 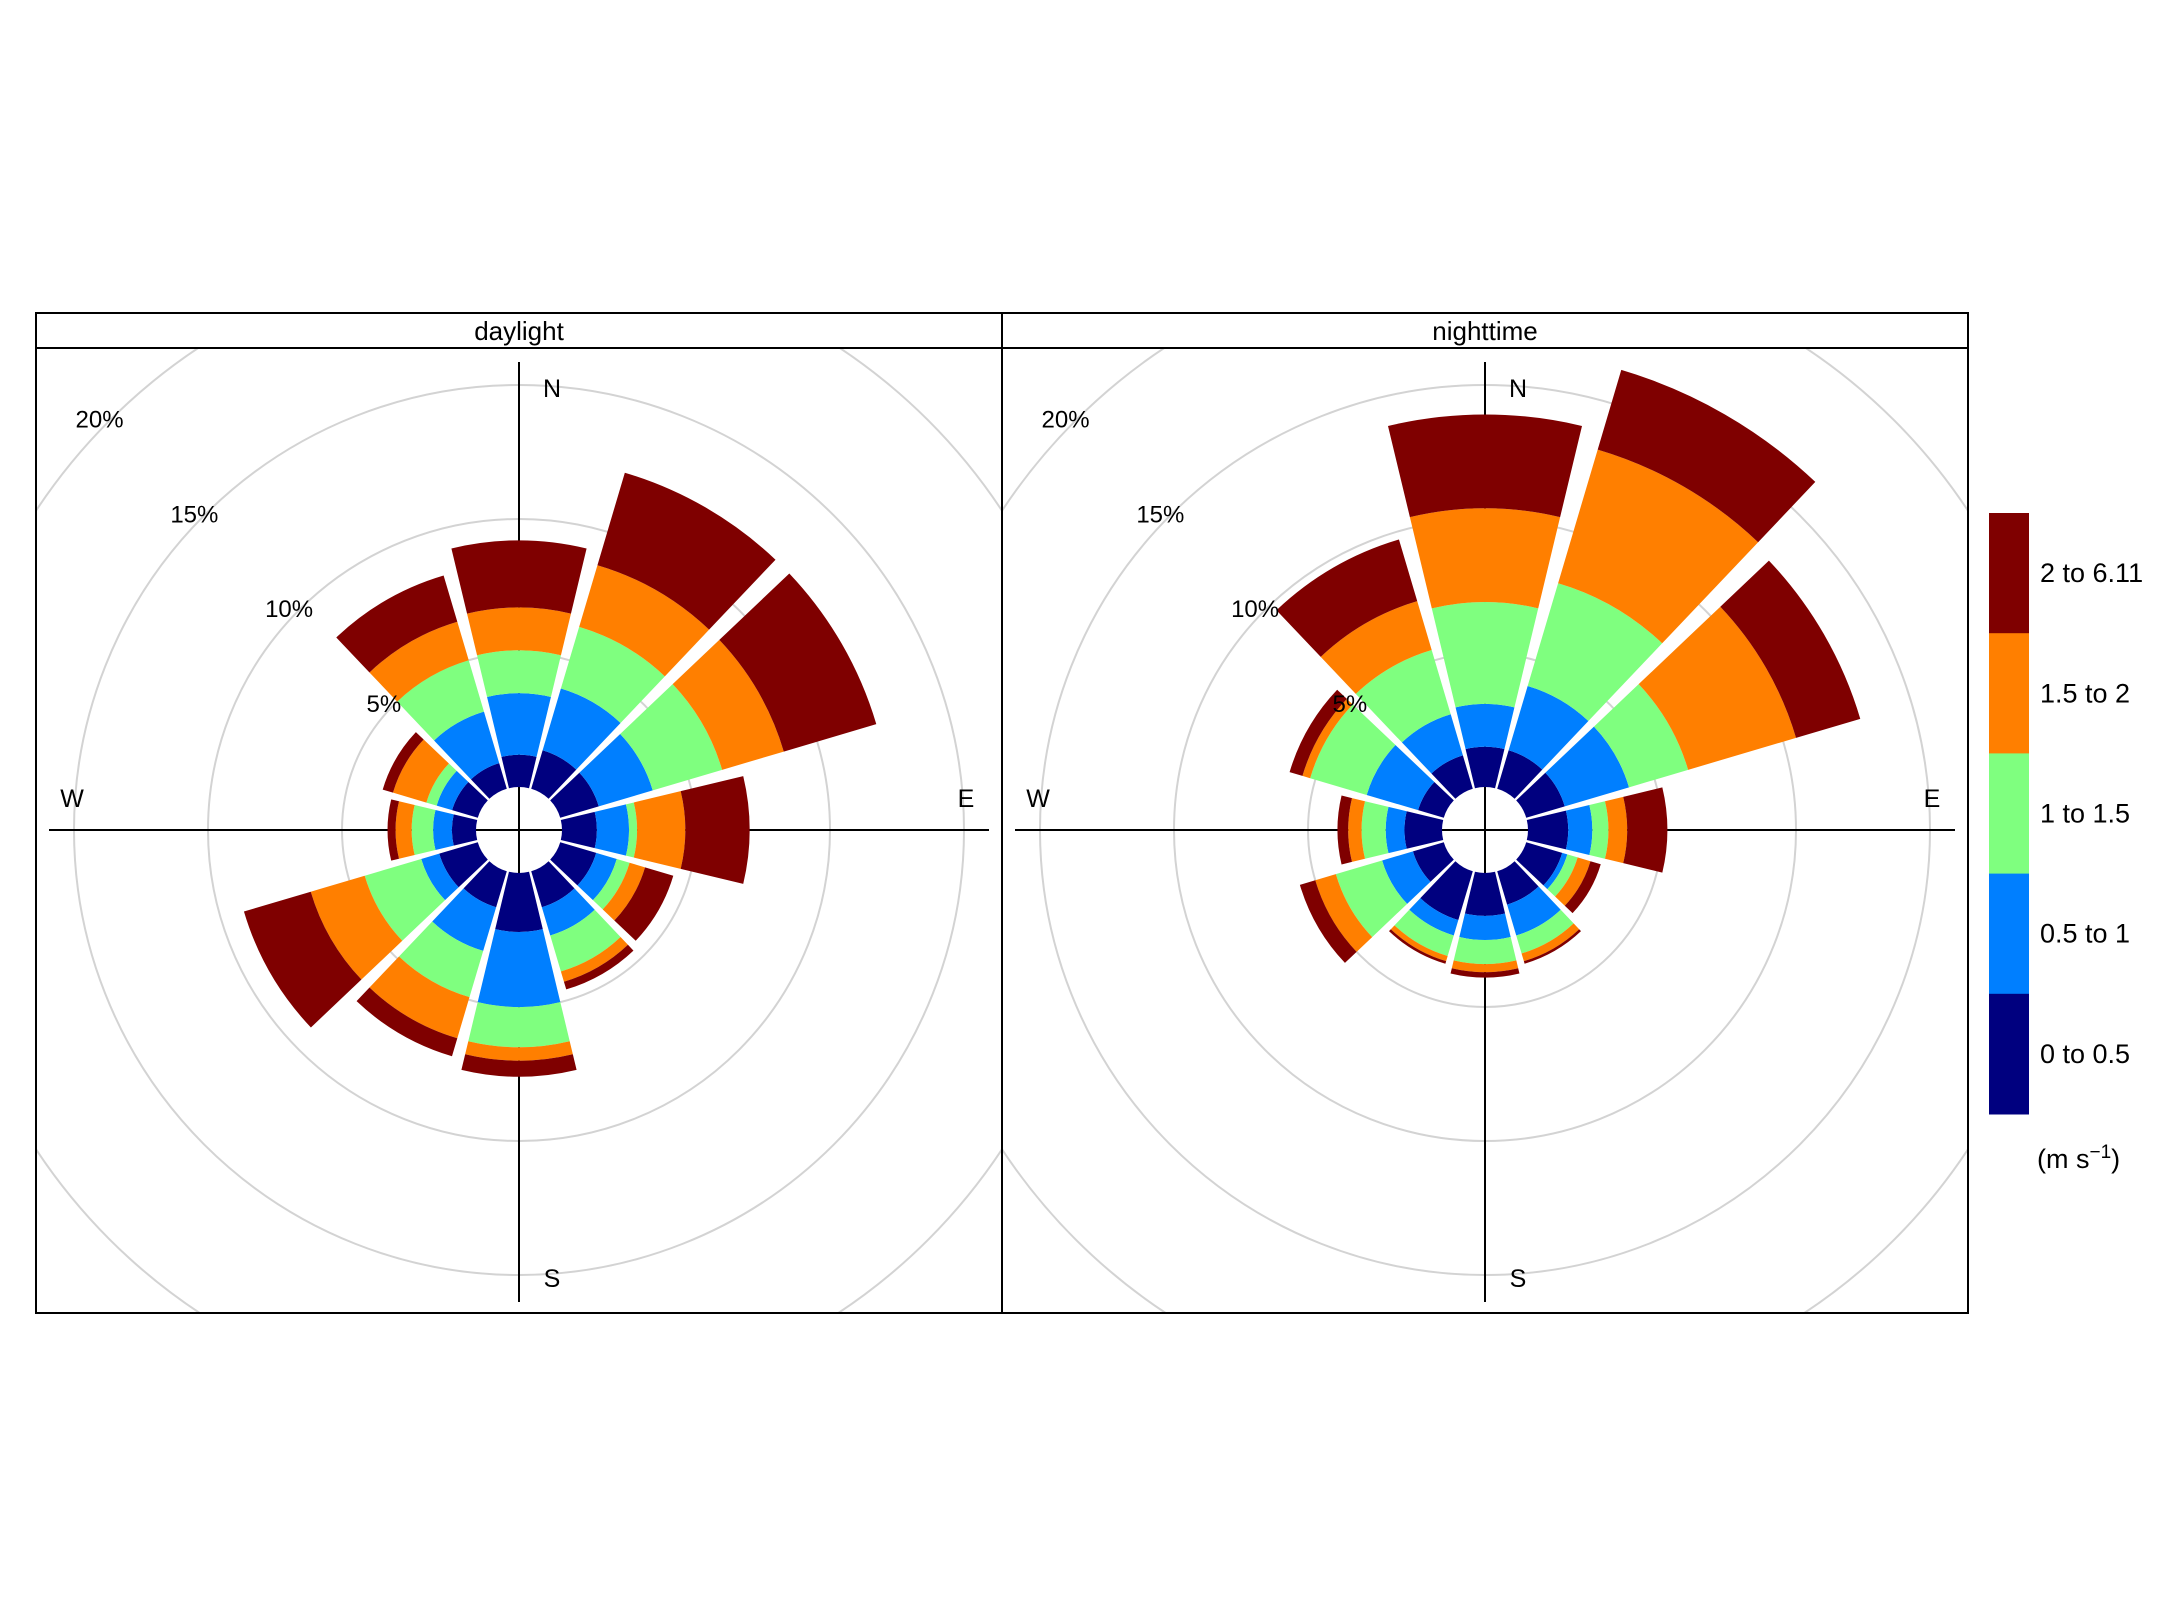 I want to click on wind-bars-nighttime, so click(x=1568, y=673).